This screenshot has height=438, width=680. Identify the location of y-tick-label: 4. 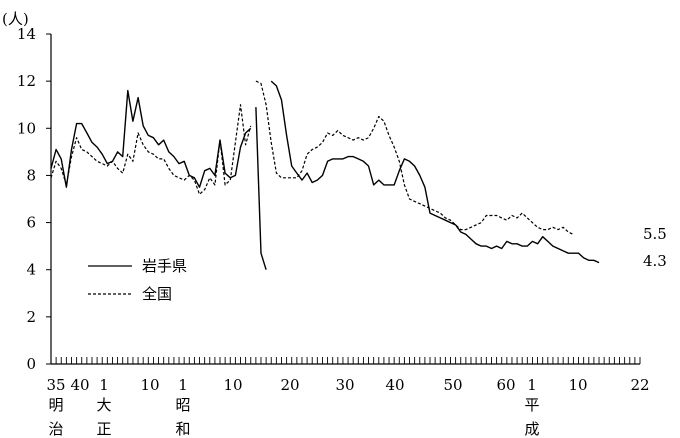
(31, 270).